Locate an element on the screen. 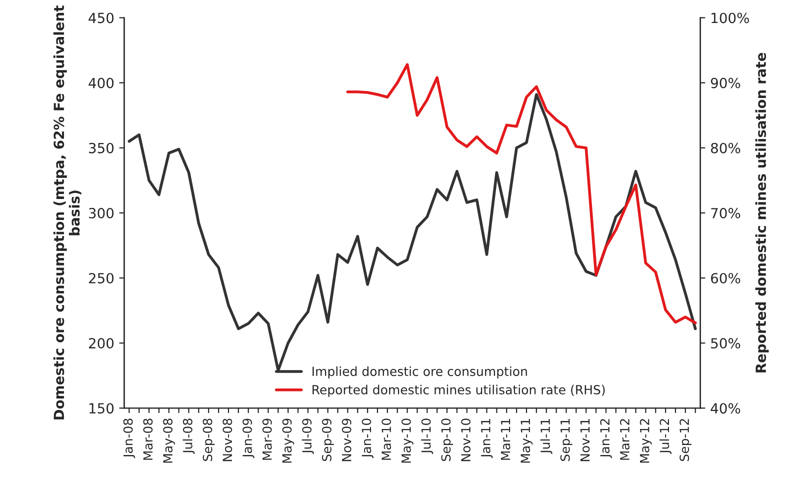 The width and height of the screenshot is (786, 479). x-tick-label: Jan-08 is located at coordinates (129, 438).